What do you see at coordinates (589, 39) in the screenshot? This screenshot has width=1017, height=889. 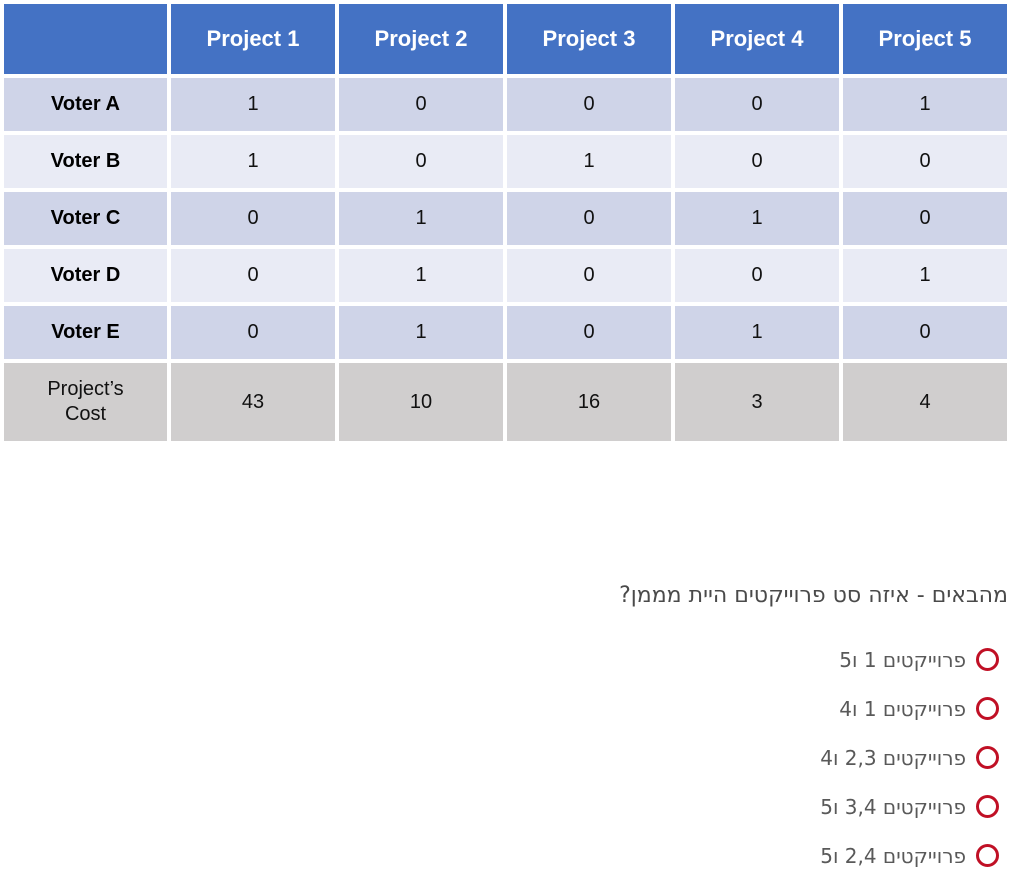 I see `column-header: Project 3` at bounding box center [589, 39].